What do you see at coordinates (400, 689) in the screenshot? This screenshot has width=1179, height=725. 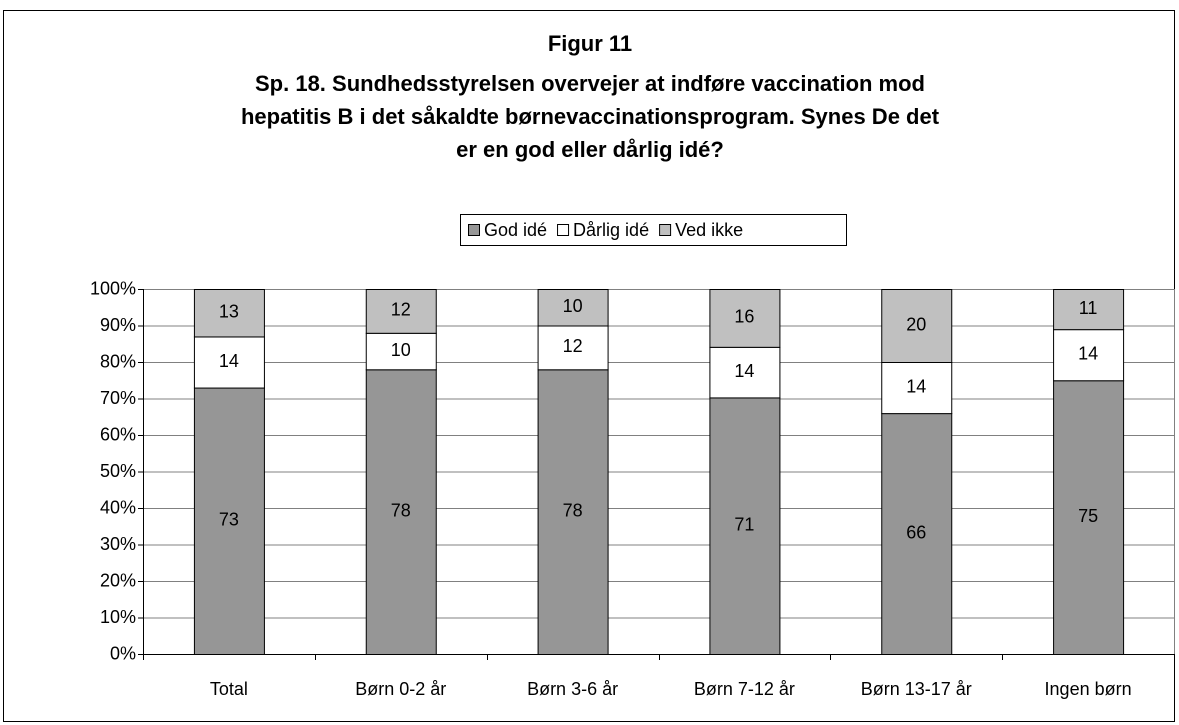 I see `x-tick-label: Børn 0-2 år` at bounding box center [400, 689].